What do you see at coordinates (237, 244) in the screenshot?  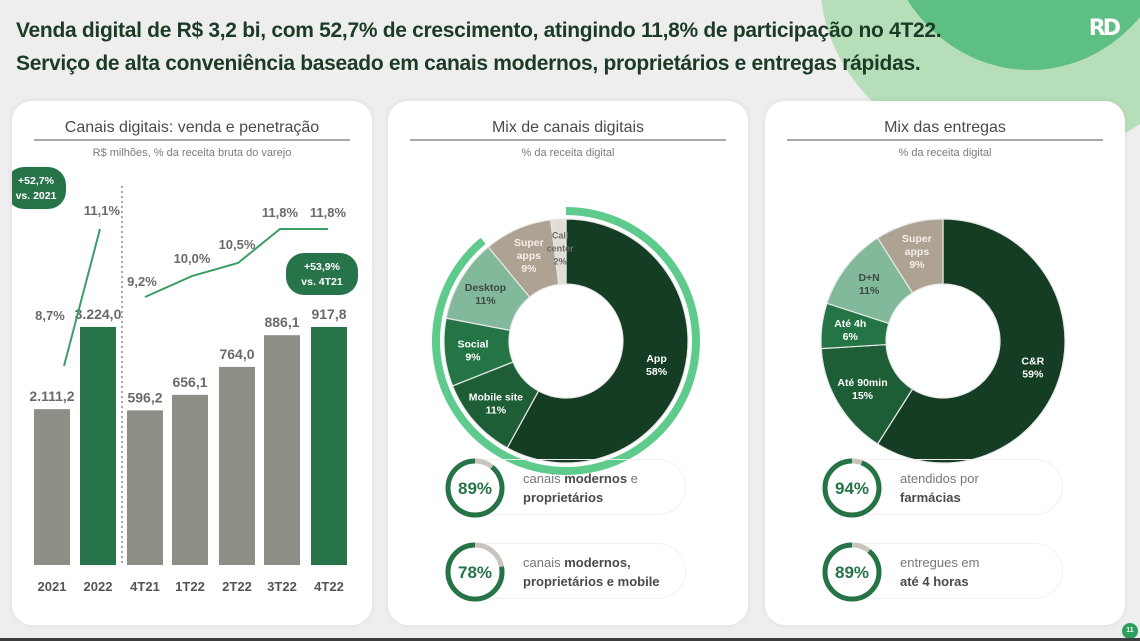 I see `penetration-label: 10,5%` at bounding box center [237, 244].